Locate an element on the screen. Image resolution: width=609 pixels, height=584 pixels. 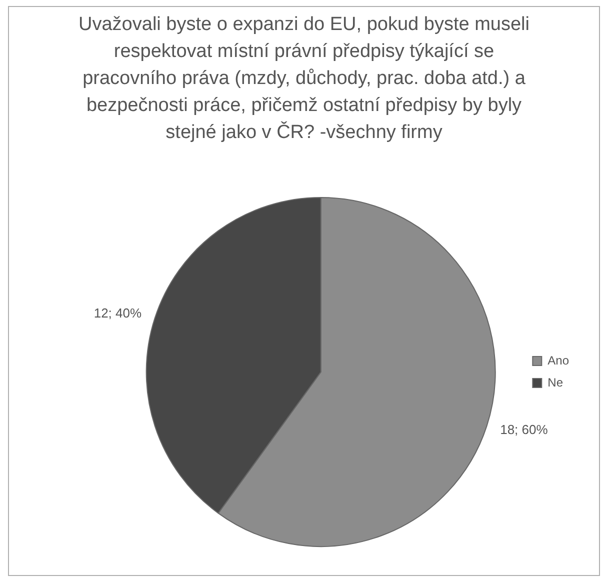
legend-label: Ano is located at coordinates (559, 360).